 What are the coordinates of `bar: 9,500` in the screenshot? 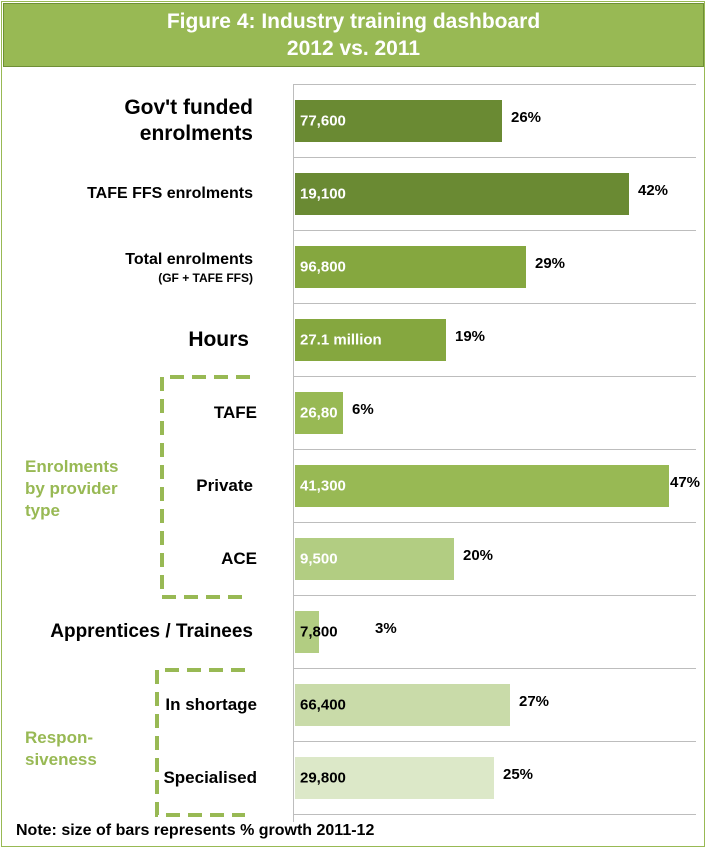 It's located at (374, 558).